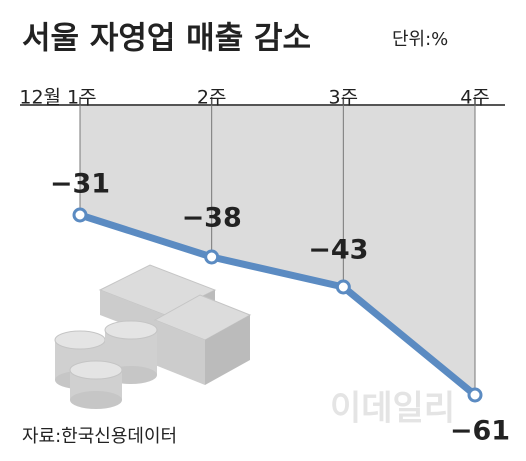 This screenshot has width=526, height=461. Describe the element at coordinates (99, 436) in the screenshot. I see `source: 자료:한국신용데이터` at that location.